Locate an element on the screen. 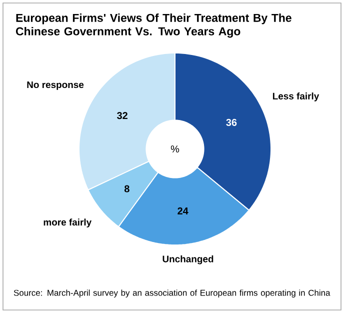 The image size is (346, 313). slice-label: No response is located at coordinates (55, 85).